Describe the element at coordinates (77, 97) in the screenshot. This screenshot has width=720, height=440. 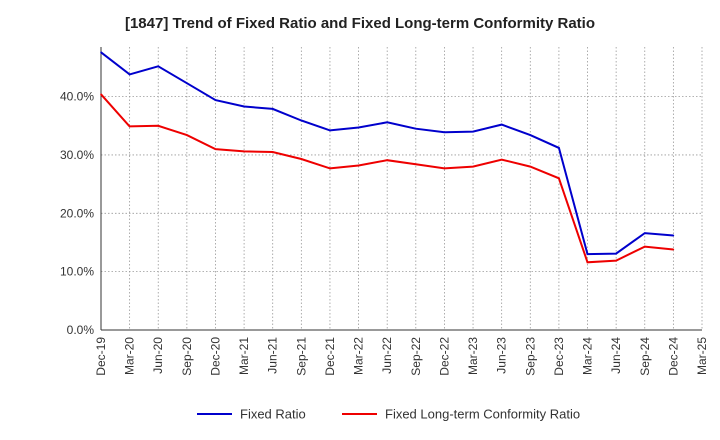
I see `y-tick-label: 40.0%` at that location.